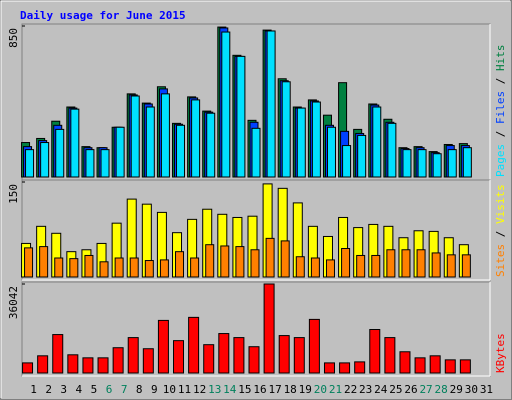 The image size is (512, 400). I want to click on legend-entry: Sites, so click(500, 260).